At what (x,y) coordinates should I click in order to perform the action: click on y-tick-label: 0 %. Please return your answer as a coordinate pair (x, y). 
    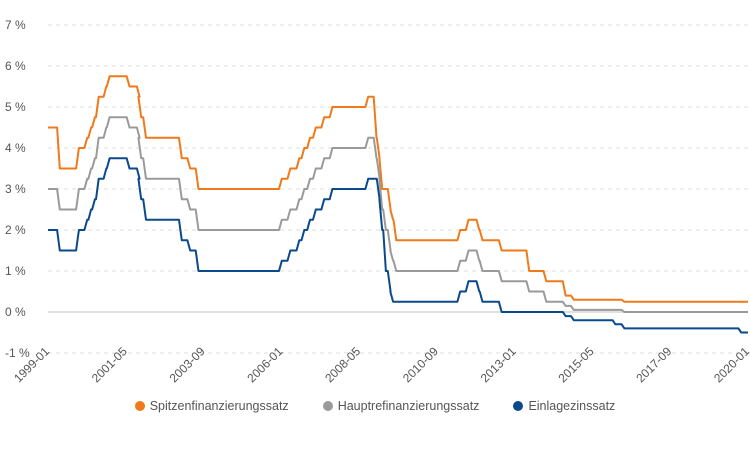
    Looking at the image, I should click on (15, 312).